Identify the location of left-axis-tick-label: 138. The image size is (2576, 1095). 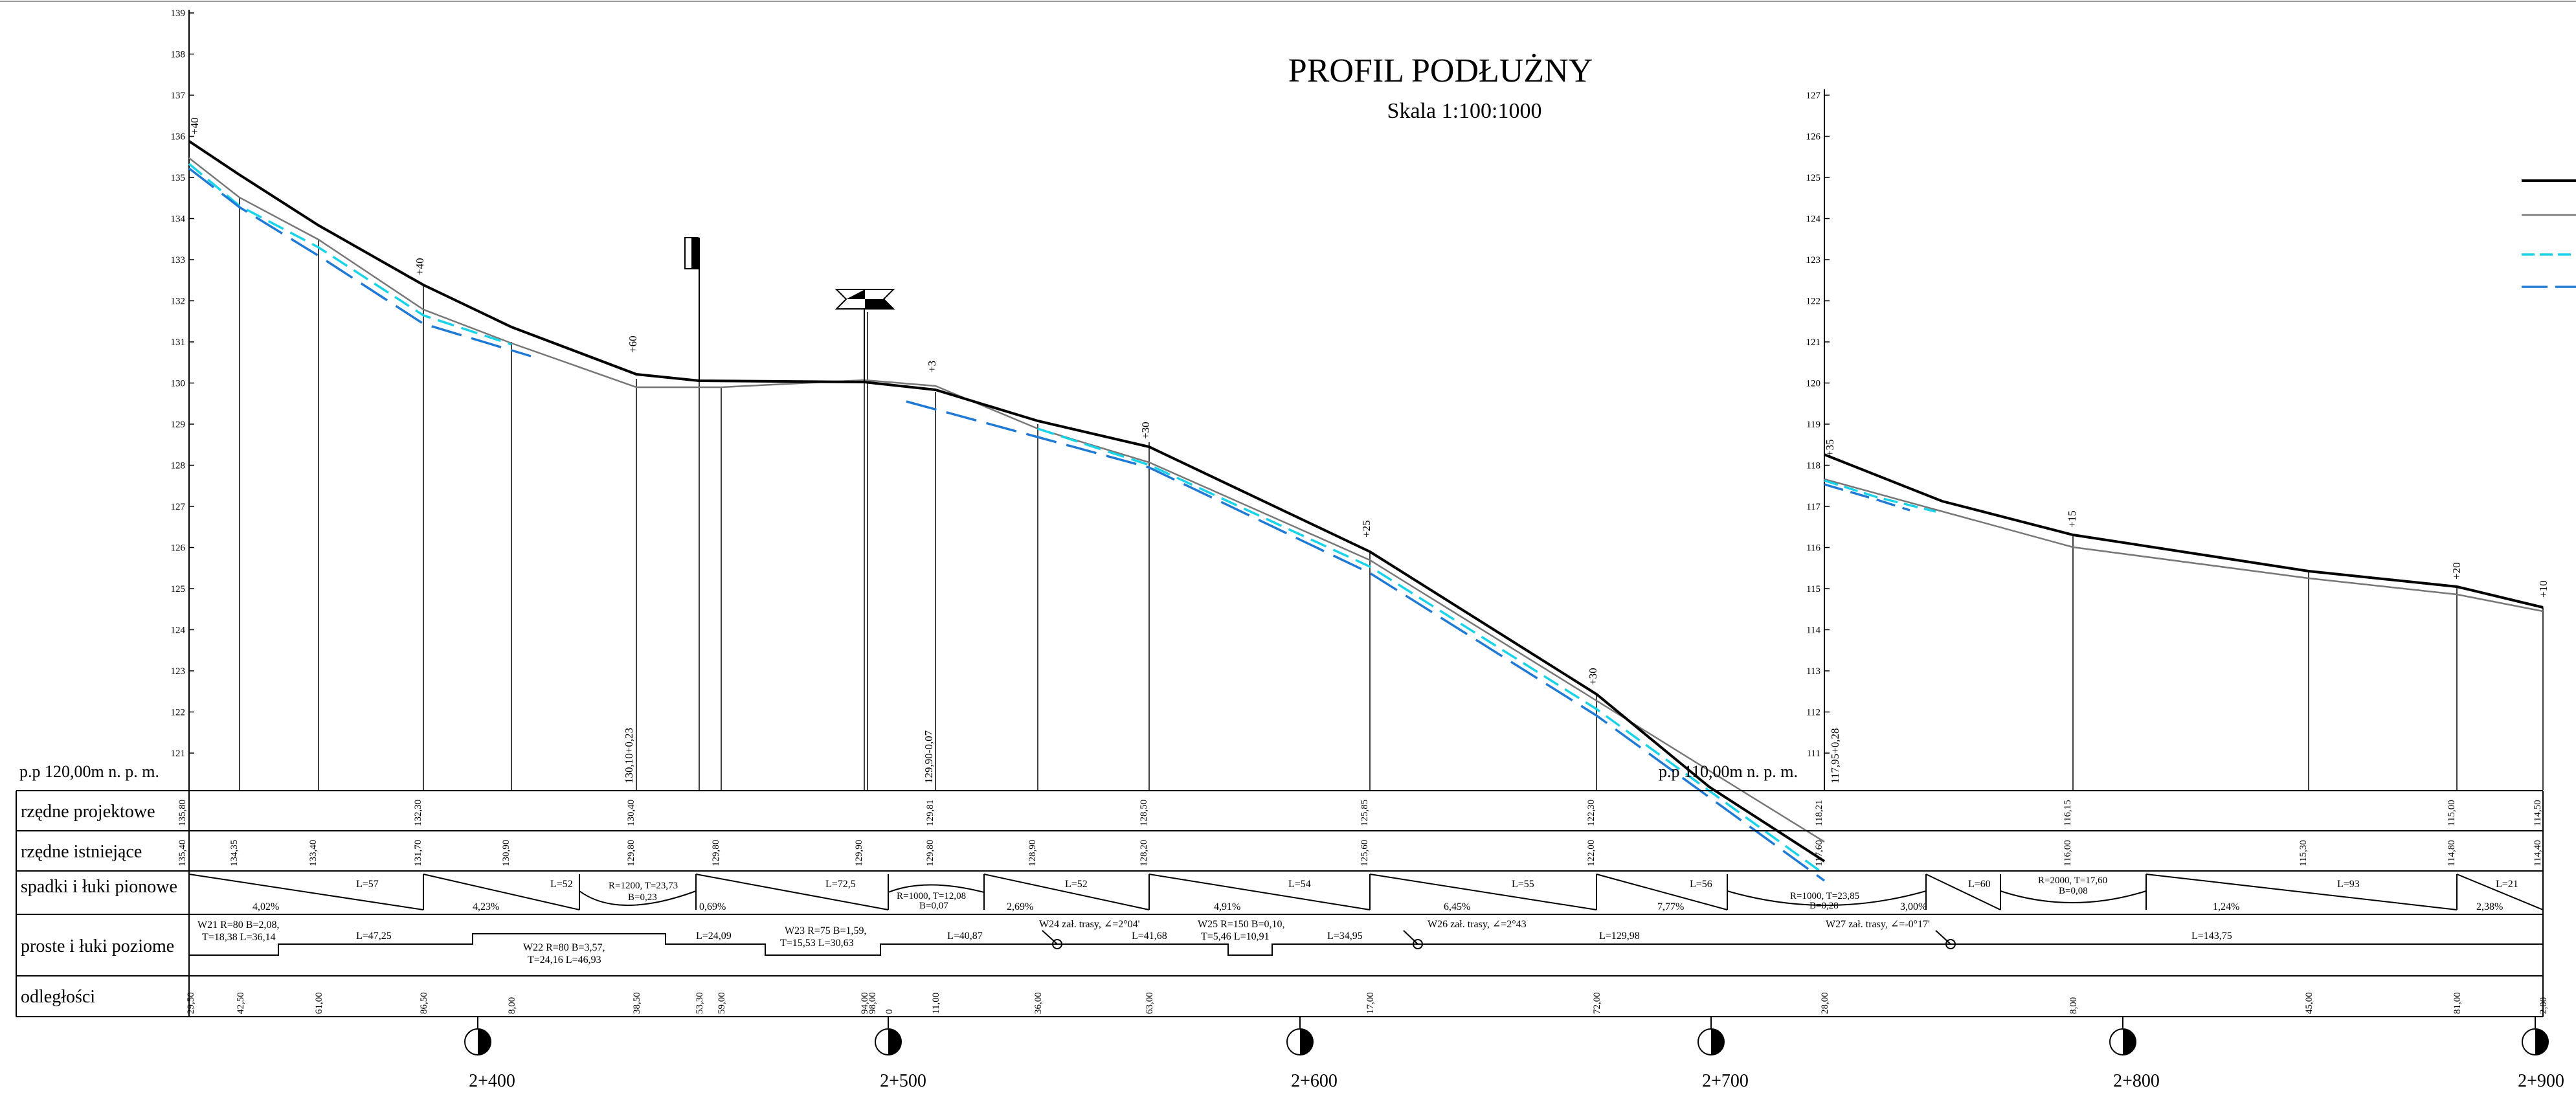
(178, 55).